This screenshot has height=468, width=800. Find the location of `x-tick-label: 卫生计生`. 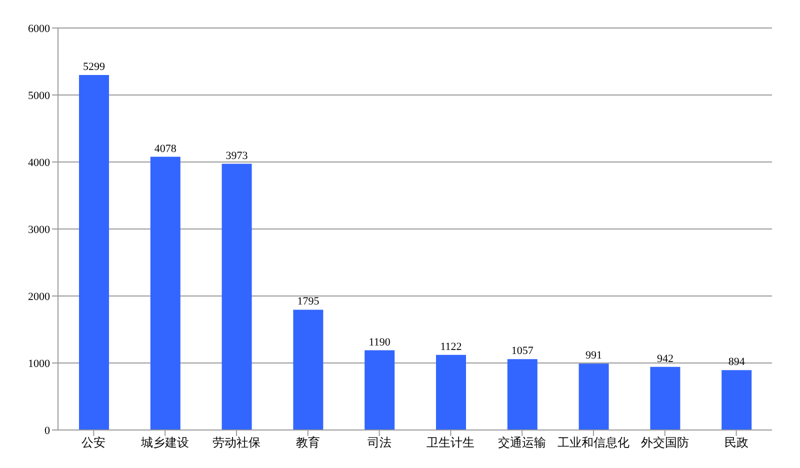

x-tick-label: 卫生计生 is located at coordinates (450, 443).